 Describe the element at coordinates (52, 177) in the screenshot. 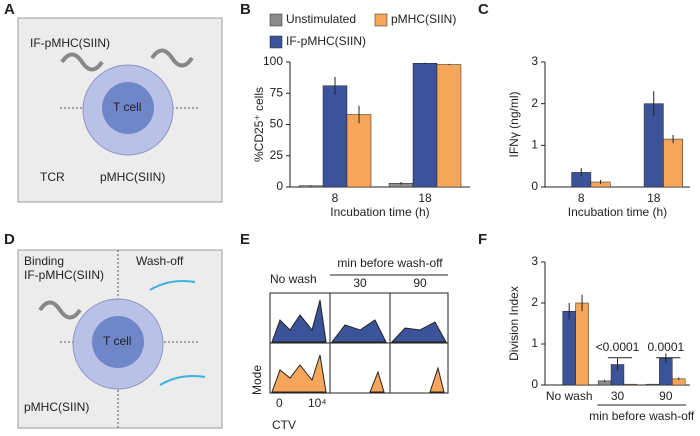

I see `label: TCR` at that location.